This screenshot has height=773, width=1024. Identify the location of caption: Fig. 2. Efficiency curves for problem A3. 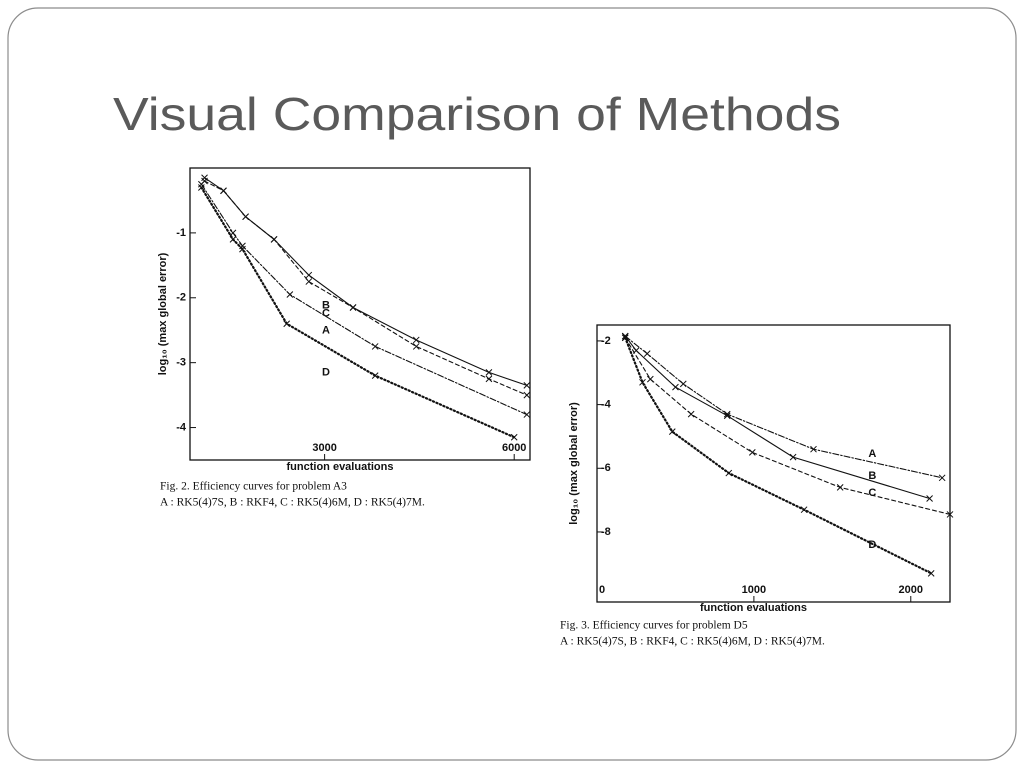
(253, 487).